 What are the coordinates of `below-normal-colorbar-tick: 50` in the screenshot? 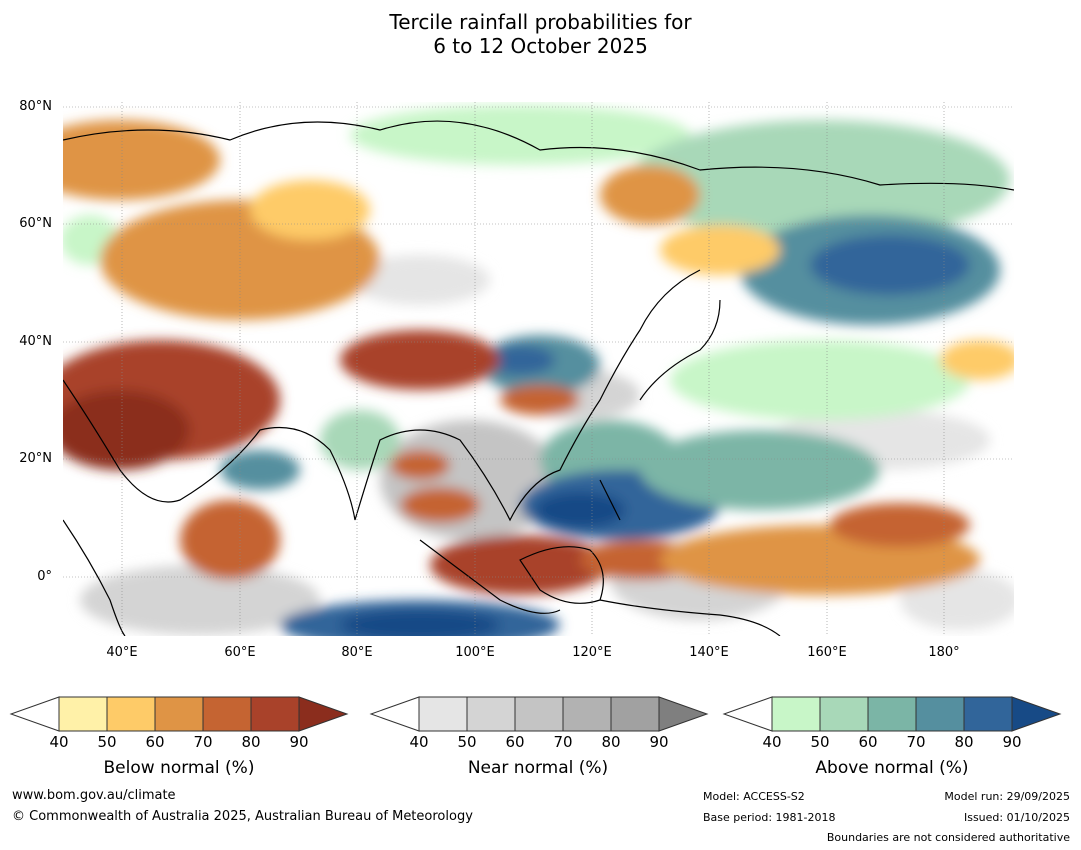 It's located at (107, 742).